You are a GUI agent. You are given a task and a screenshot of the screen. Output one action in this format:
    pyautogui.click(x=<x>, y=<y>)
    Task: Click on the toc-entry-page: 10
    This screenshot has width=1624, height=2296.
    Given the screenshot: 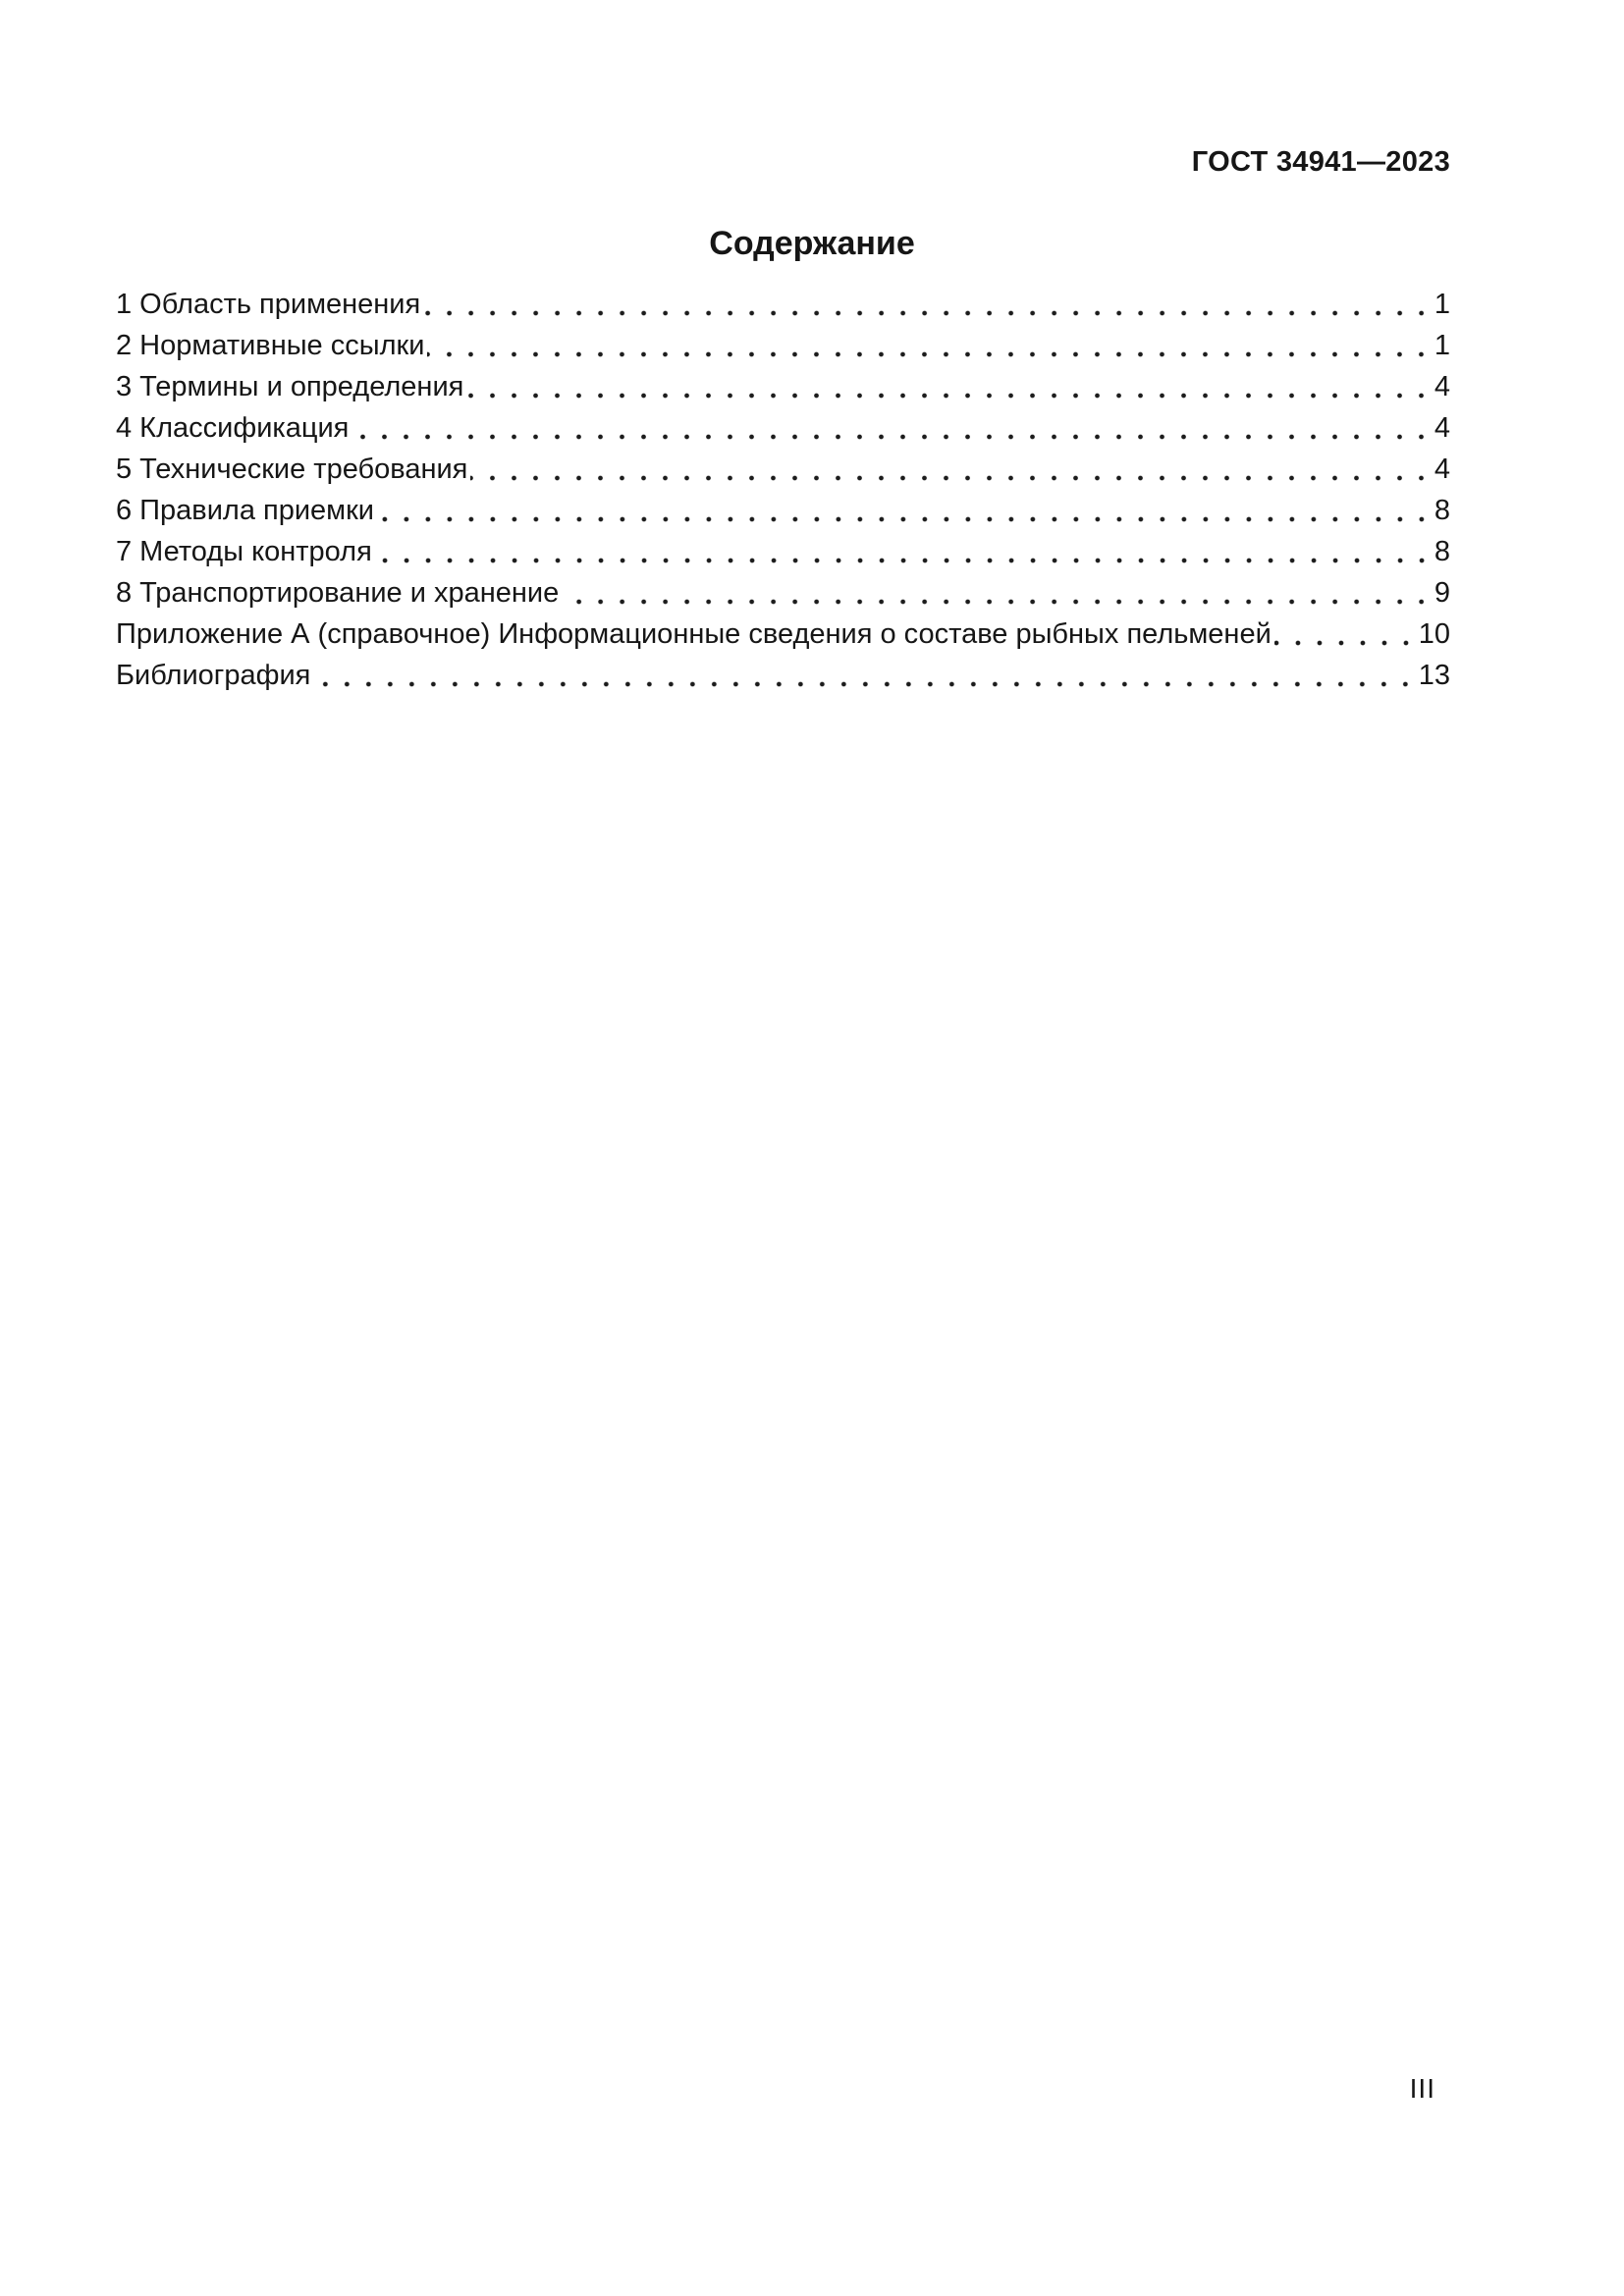 What is the action you would take?
    pyautogui.click(x=1434, y=634)
    